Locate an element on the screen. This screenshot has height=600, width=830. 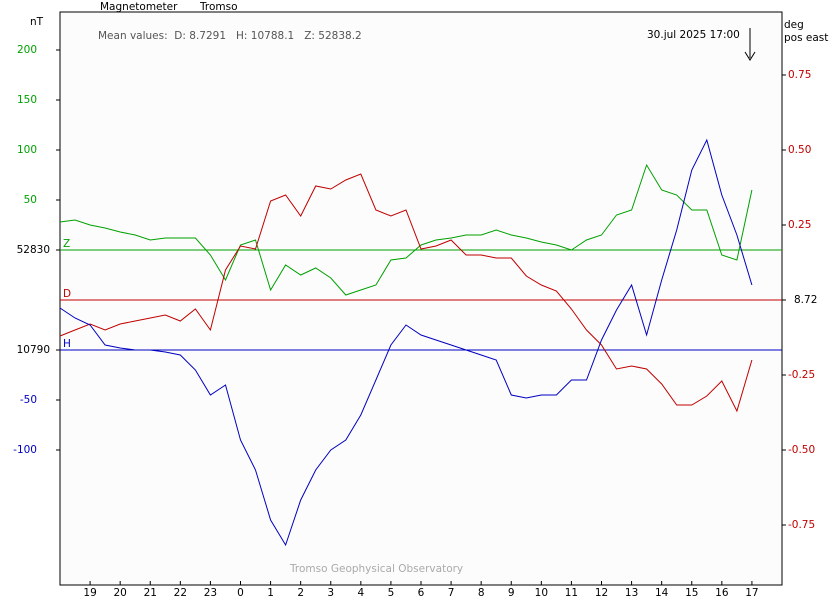
x-tick-label: 2 is located at coordinates (300, 593).